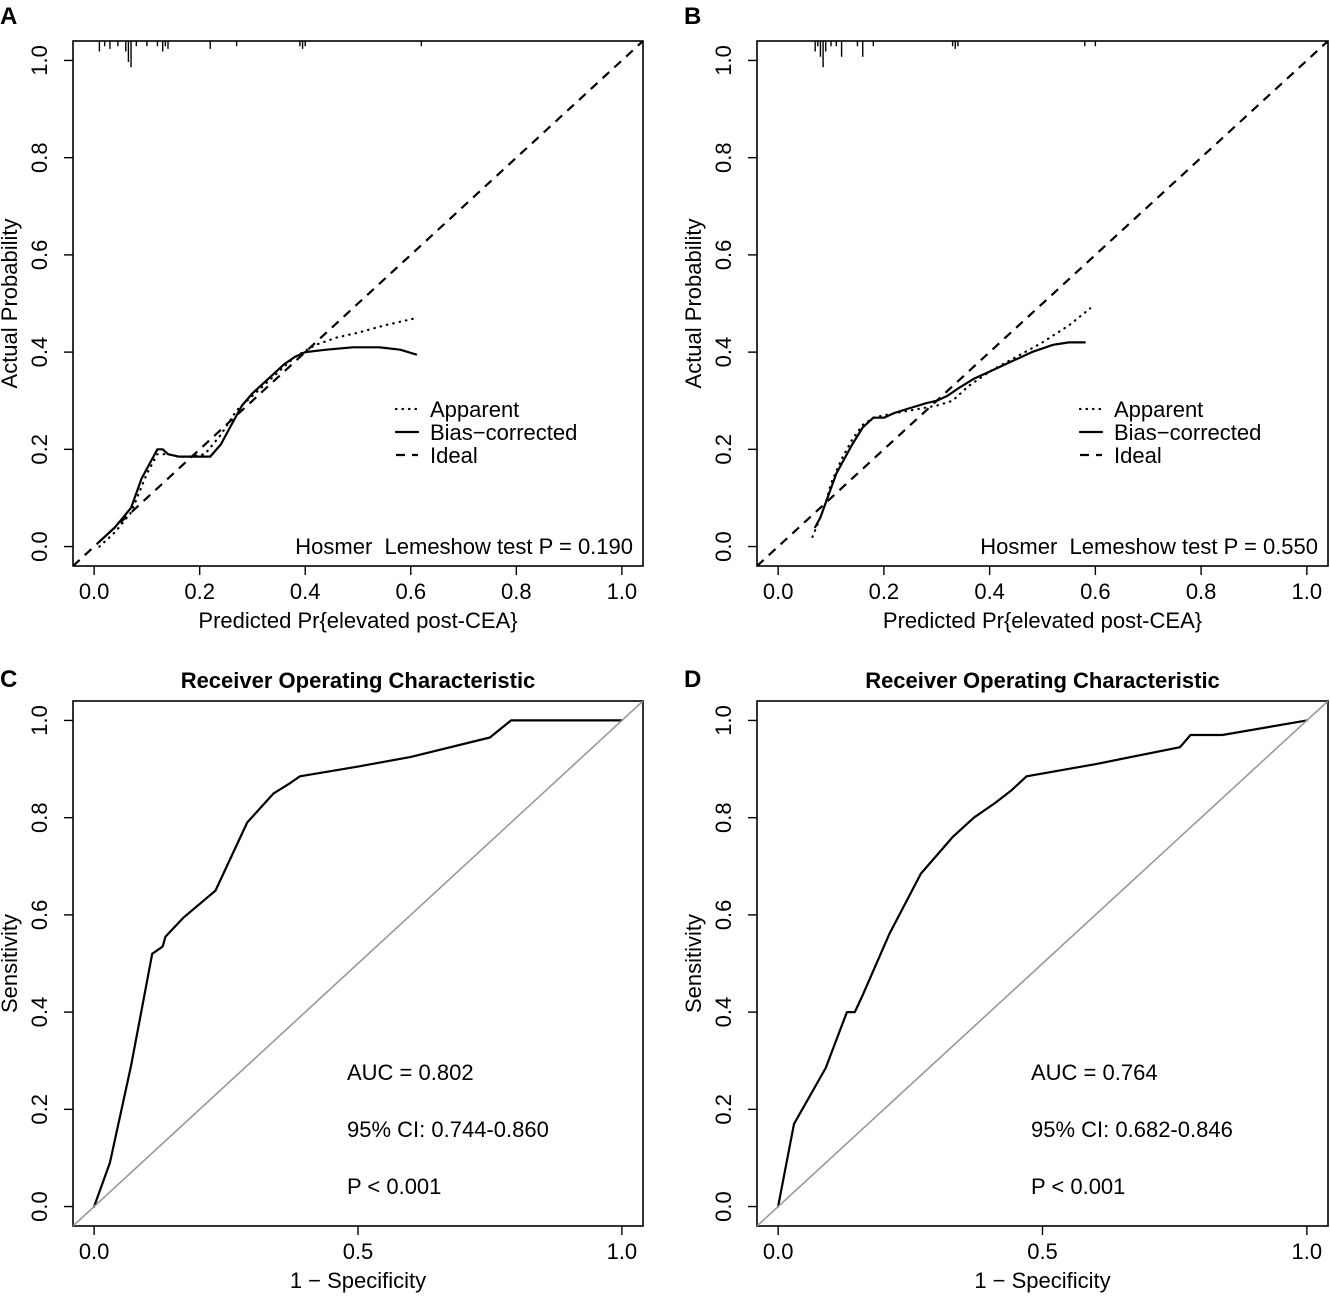 This screenshot has width=1330, height=1296. What do you see at coordinates (464, 546) in the screenshot?
I see `hosmer-lemeshow-note: Hosmer ­ Lemeshow test P = 0.190` at bounding box center [464, 546].